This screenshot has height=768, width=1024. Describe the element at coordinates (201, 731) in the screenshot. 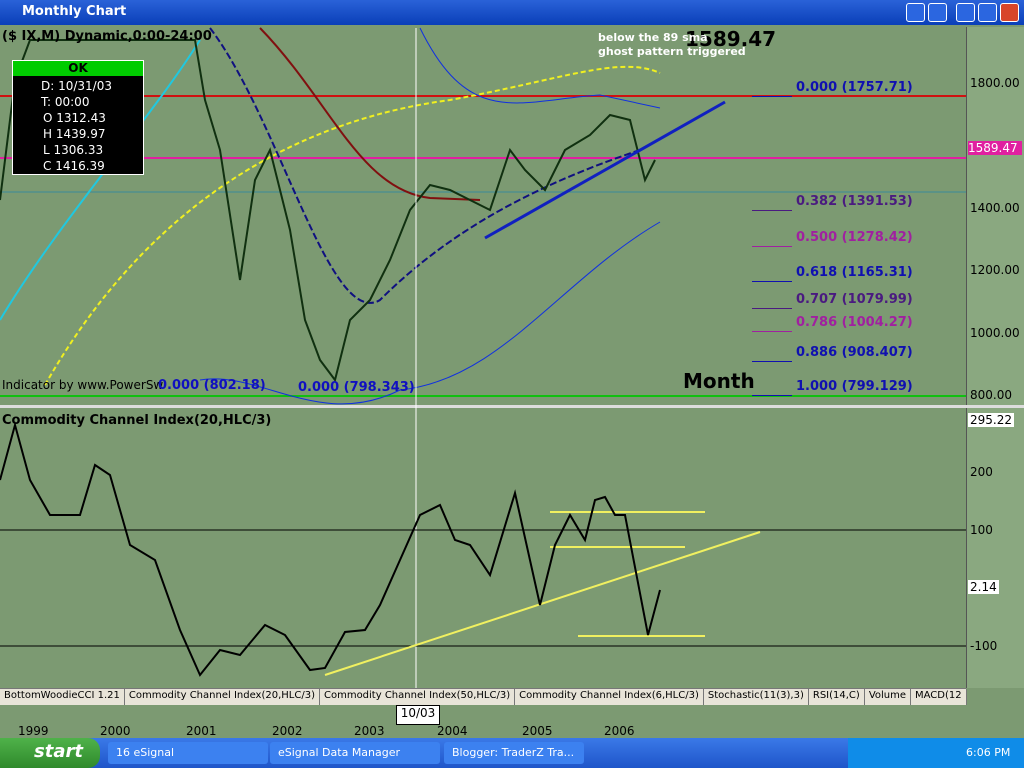

I see `year-label: 2001` at that location.